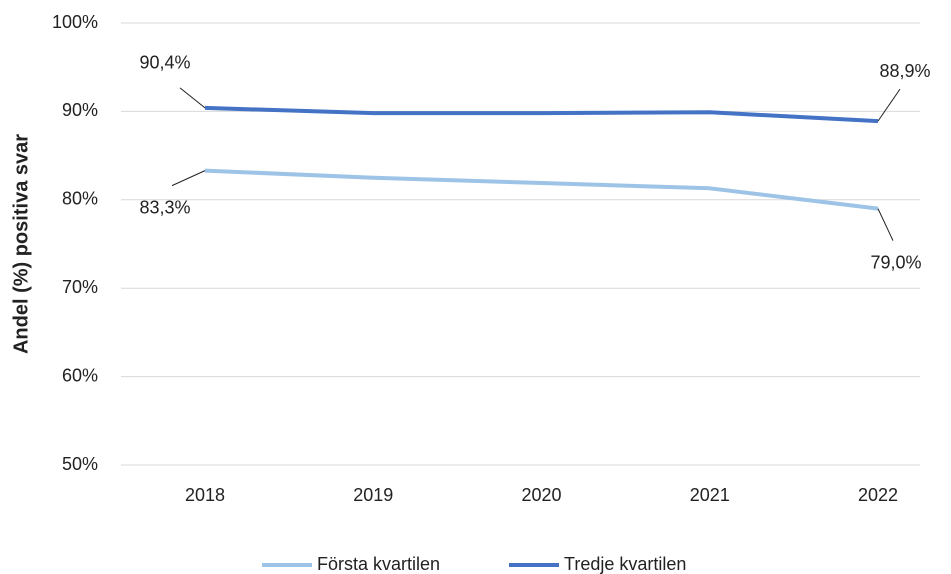 The width and height of the screenshot is (951, 574). What do you see at coordinates (75, 22) in the screenshot?
I see `y-tick-label: 100%` at bounding box center [75, 22].